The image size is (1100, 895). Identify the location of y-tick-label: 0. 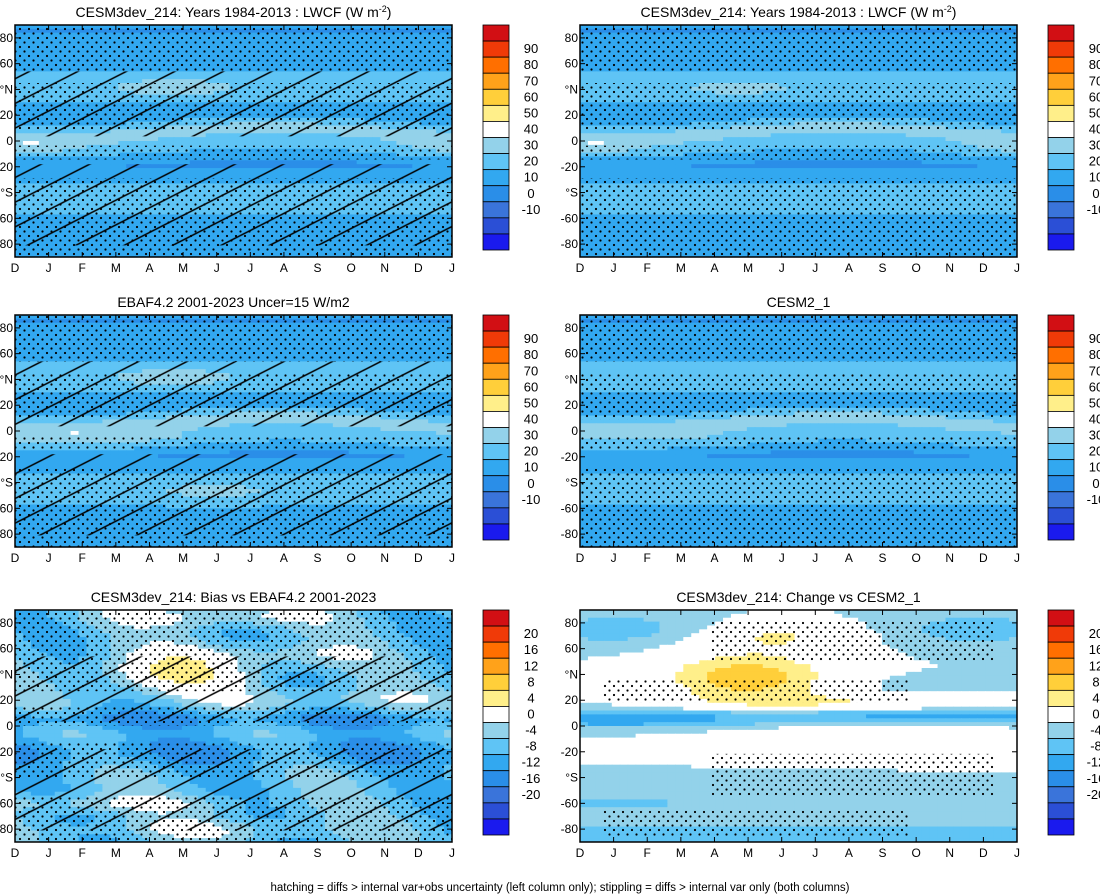
(9, 141).